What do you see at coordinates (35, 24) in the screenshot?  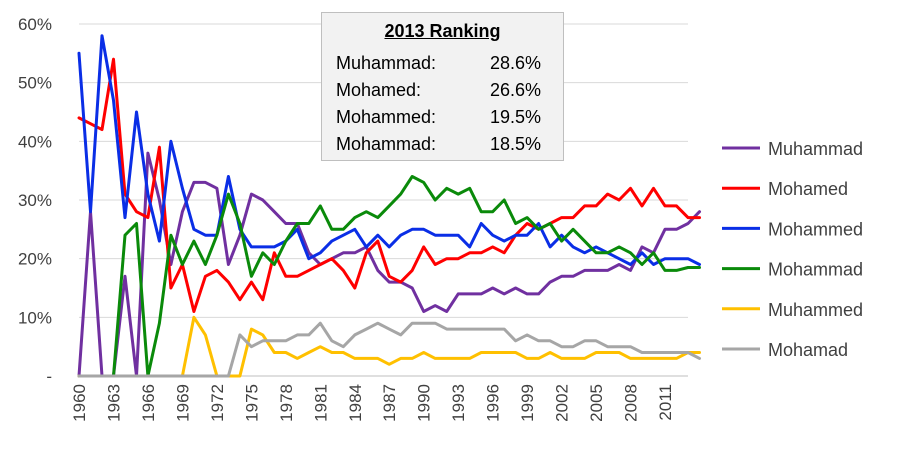 I see `y-tick-label: 60%` at bounding box center [35, 24].